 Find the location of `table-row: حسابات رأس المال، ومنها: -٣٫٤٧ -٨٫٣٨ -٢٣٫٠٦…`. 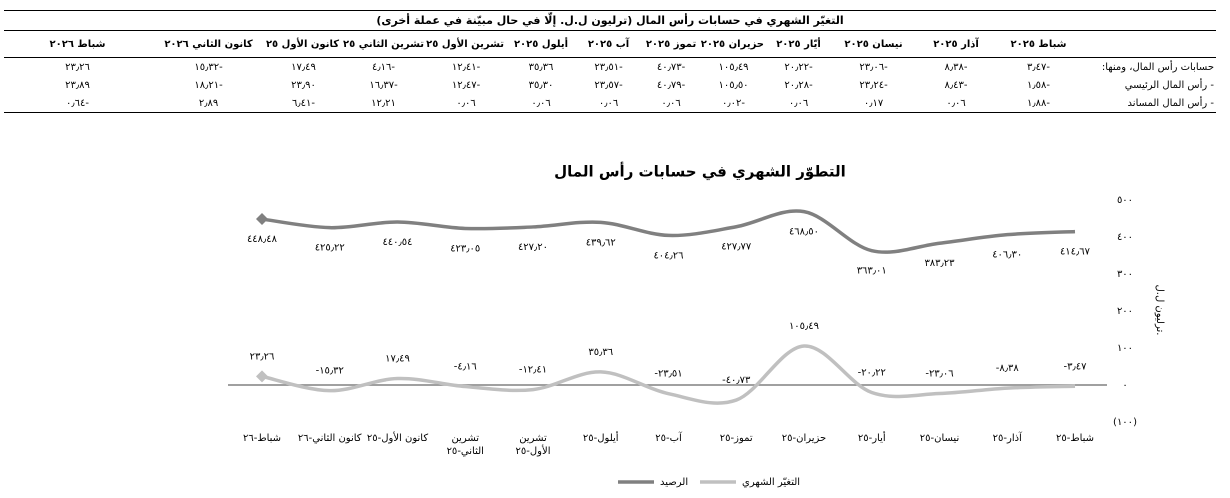

table-row: حسابات رأس المال، ومنها: -٣٫٤٧ -٨٫٣٨ -٢٣٫٠٦… is located at coordinates (610, 67).